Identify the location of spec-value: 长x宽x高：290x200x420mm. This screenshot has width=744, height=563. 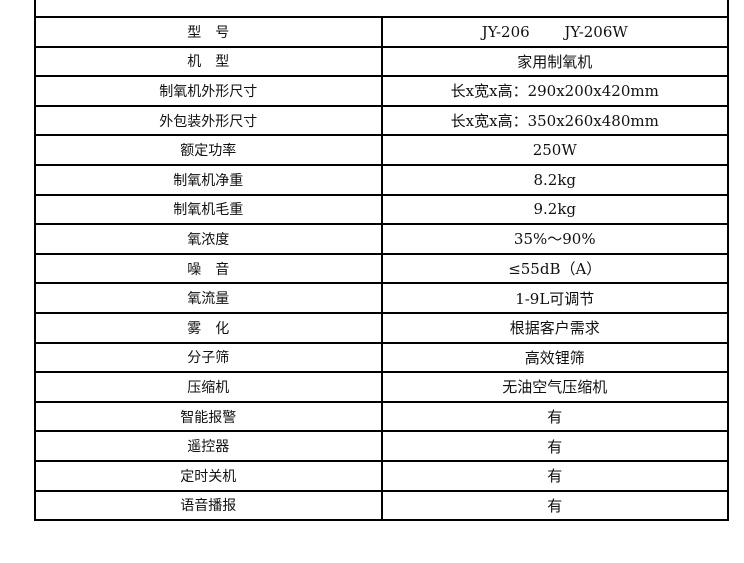
(554, 91).